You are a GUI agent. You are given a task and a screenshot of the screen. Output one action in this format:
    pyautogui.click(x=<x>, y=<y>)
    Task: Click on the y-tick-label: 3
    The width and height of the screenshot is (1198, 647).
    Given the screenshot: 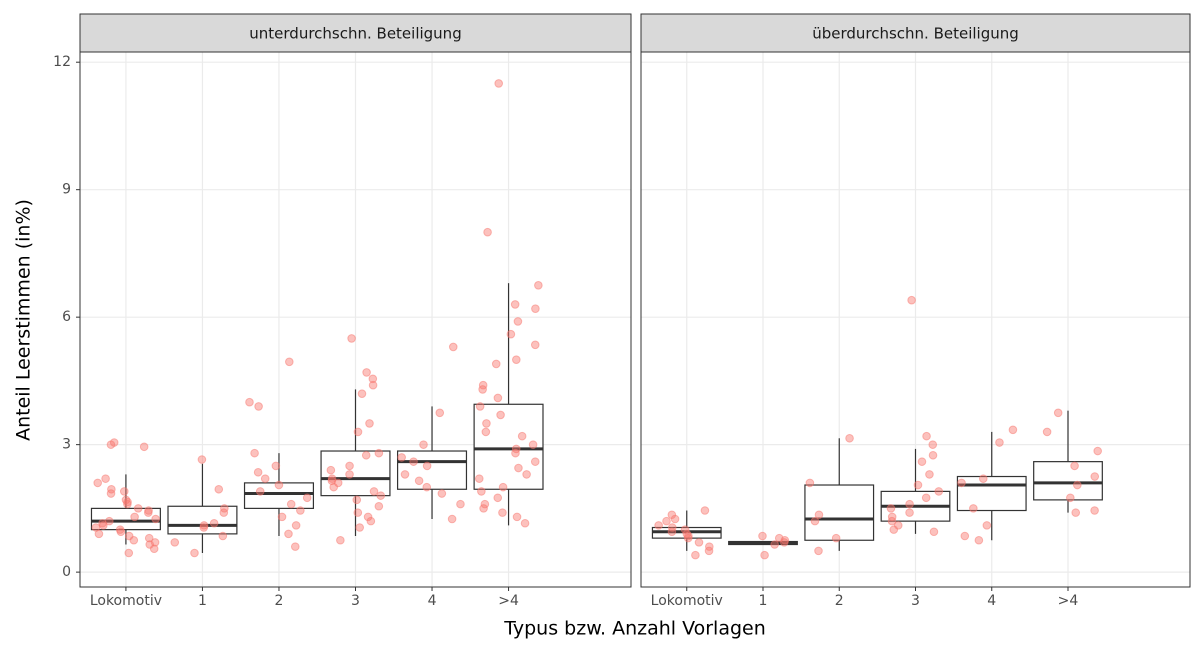 What is the action you would take?
    pyautogui.click(x=66, y=445)
    